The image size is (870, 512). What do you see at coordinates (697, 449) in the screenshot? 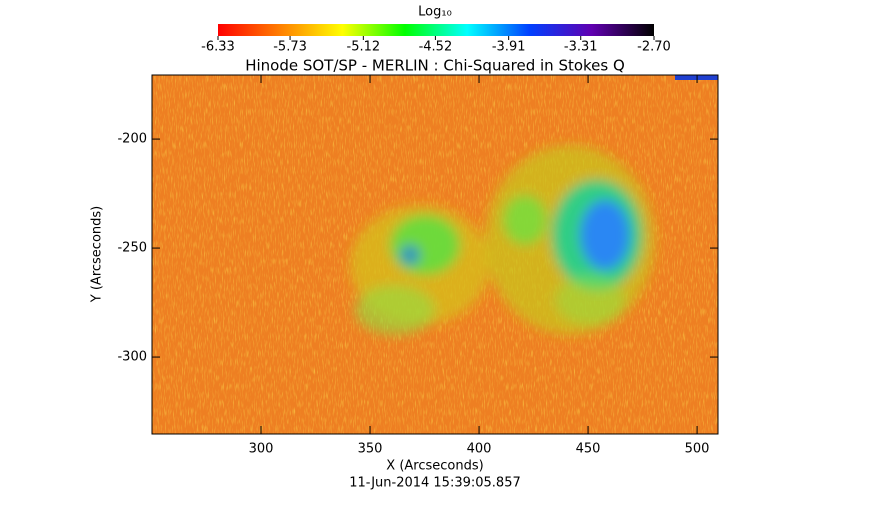
I see `x-tick-label: 500` at bounding box center [697, 449].